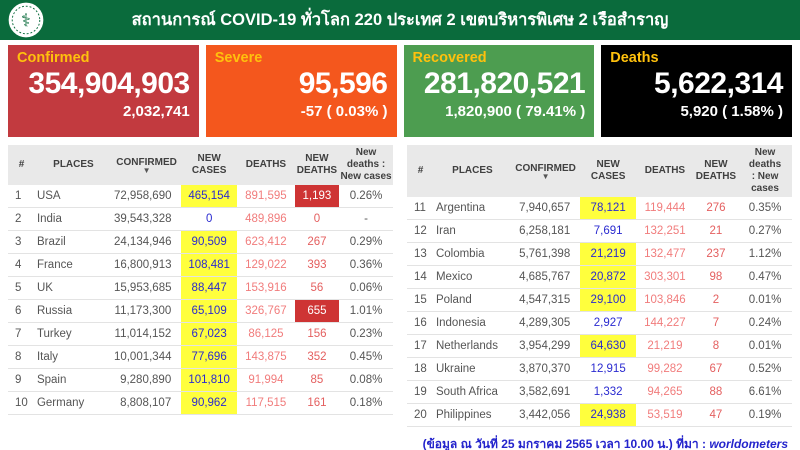  What do you see at coordinates (599, 369) in the screenshot?
I see `table-row: 18 Ukraine 3,870,370 12,915 99,282 67 0.52%` at bounding box center [599, 369].